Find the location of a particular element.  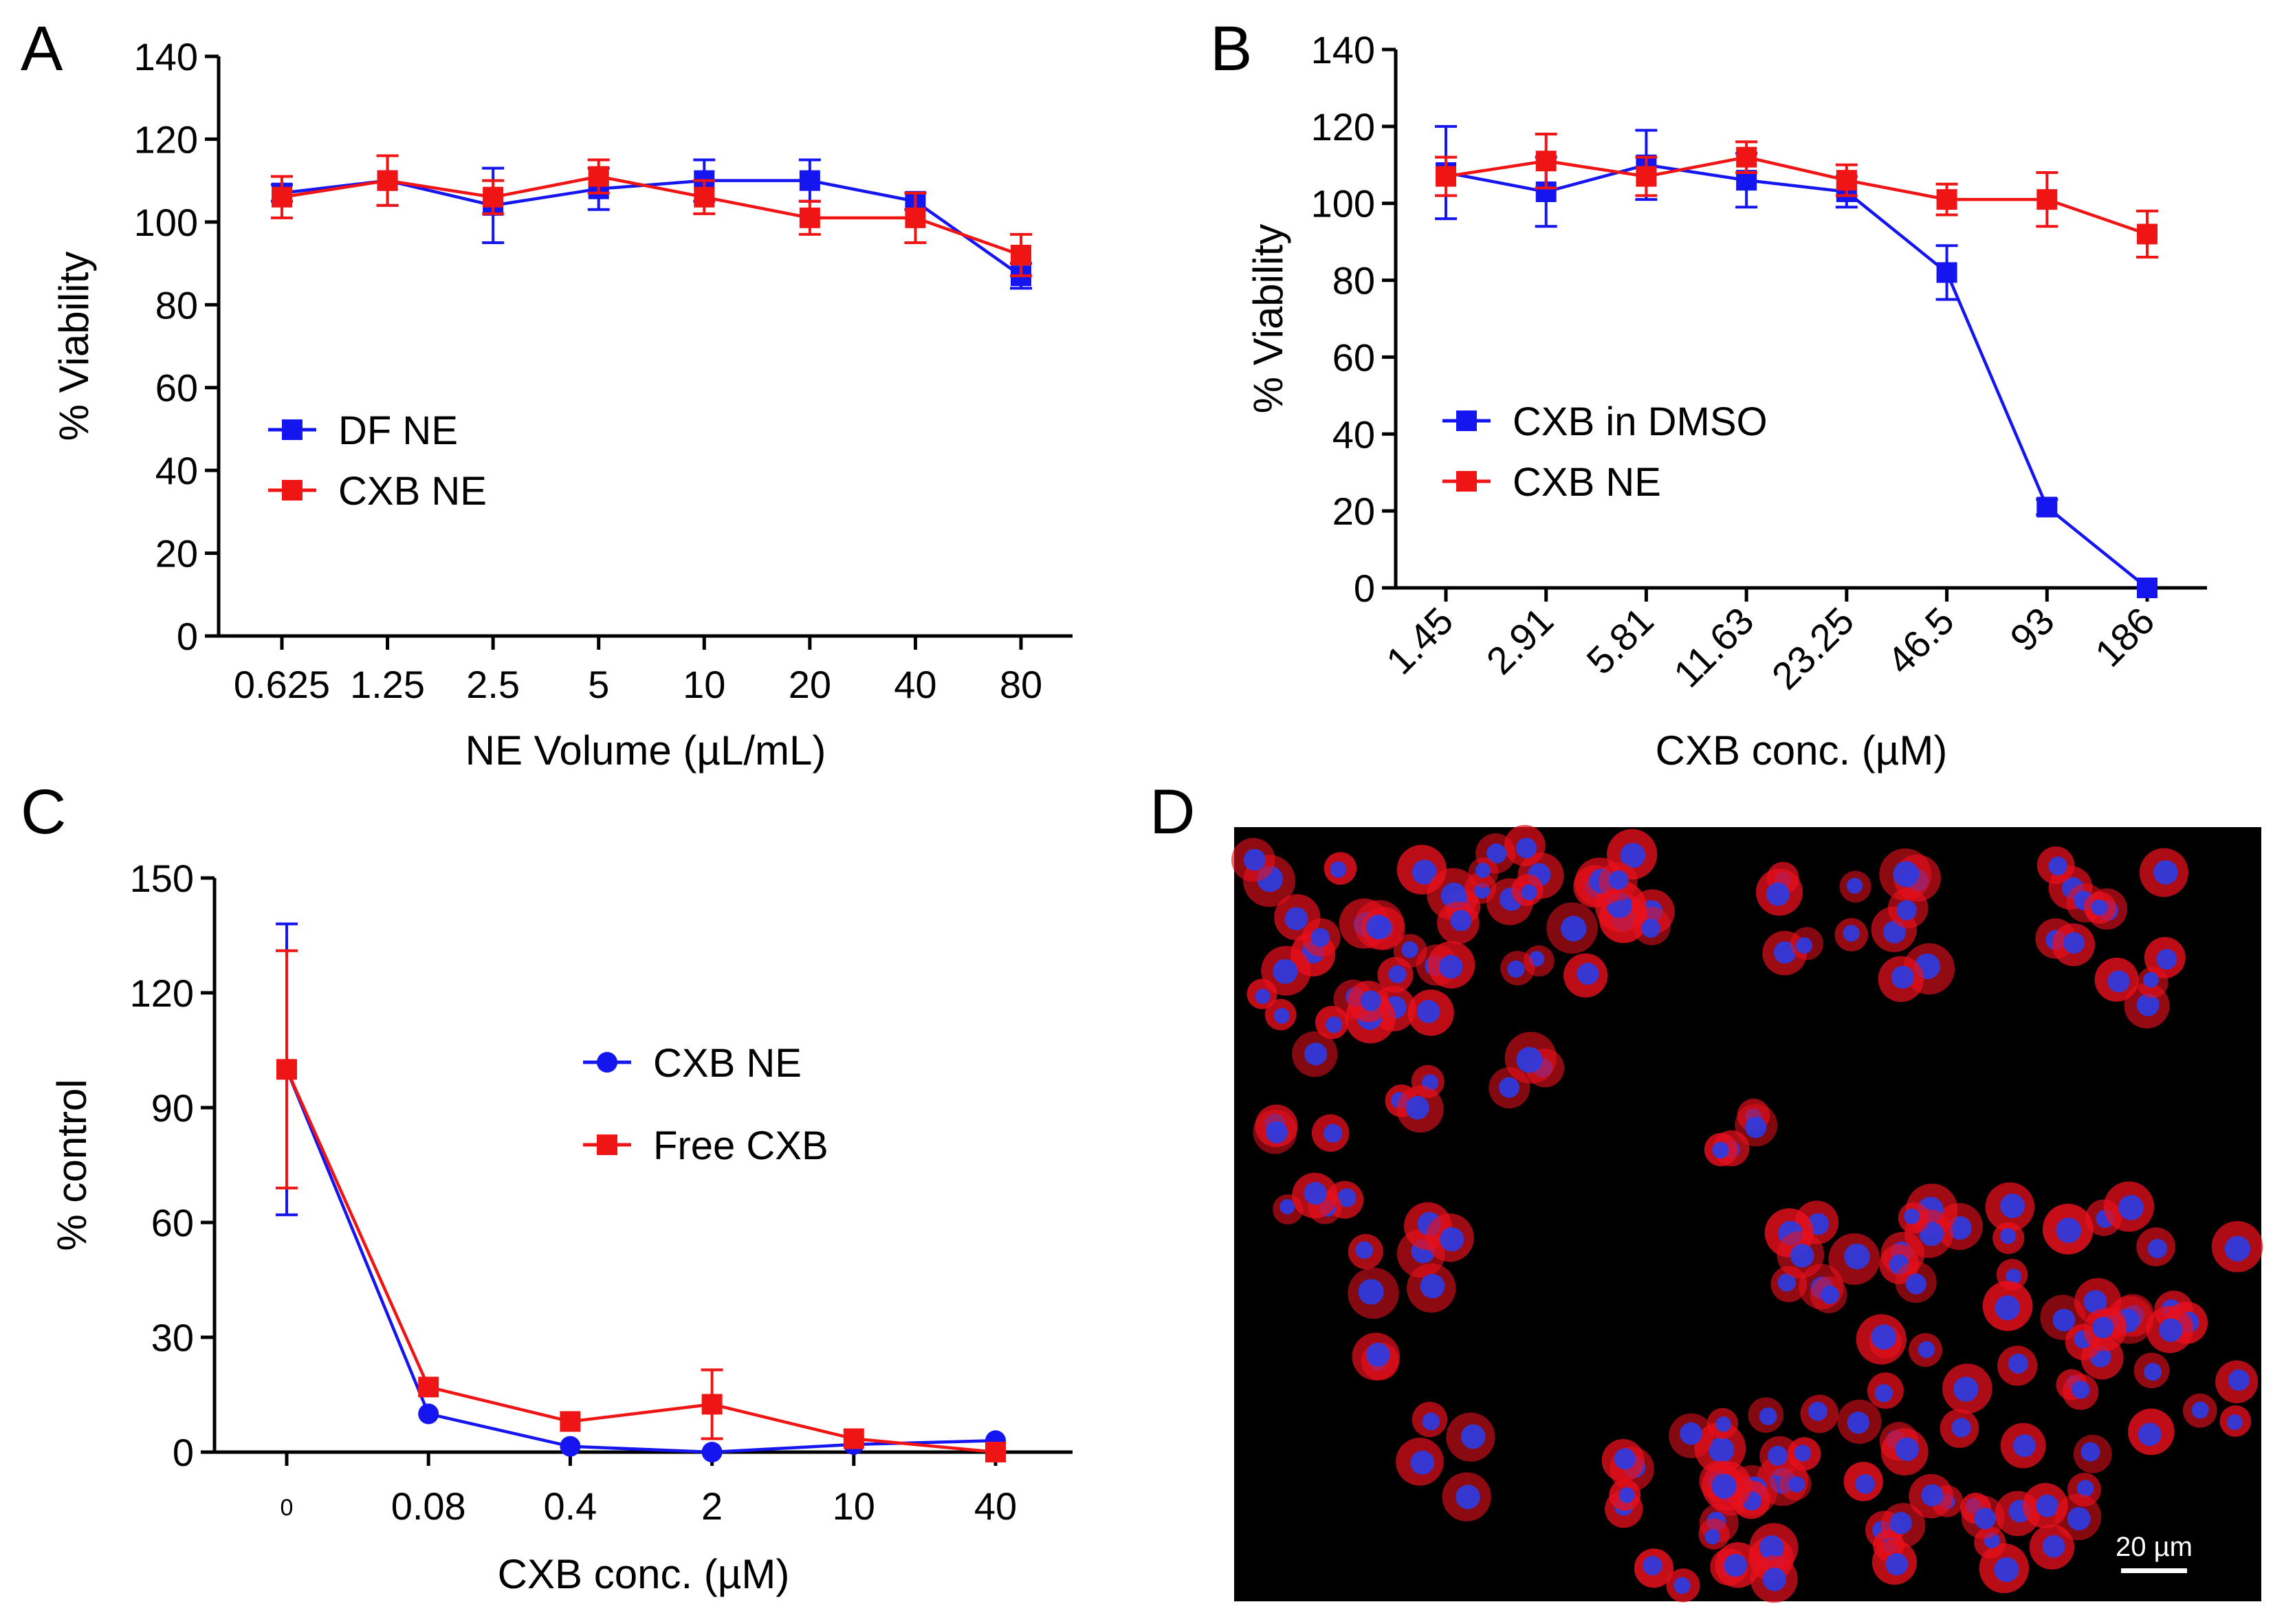

panel-b-x-tick-label: 2.91 is located at coordinates (1520, 641).